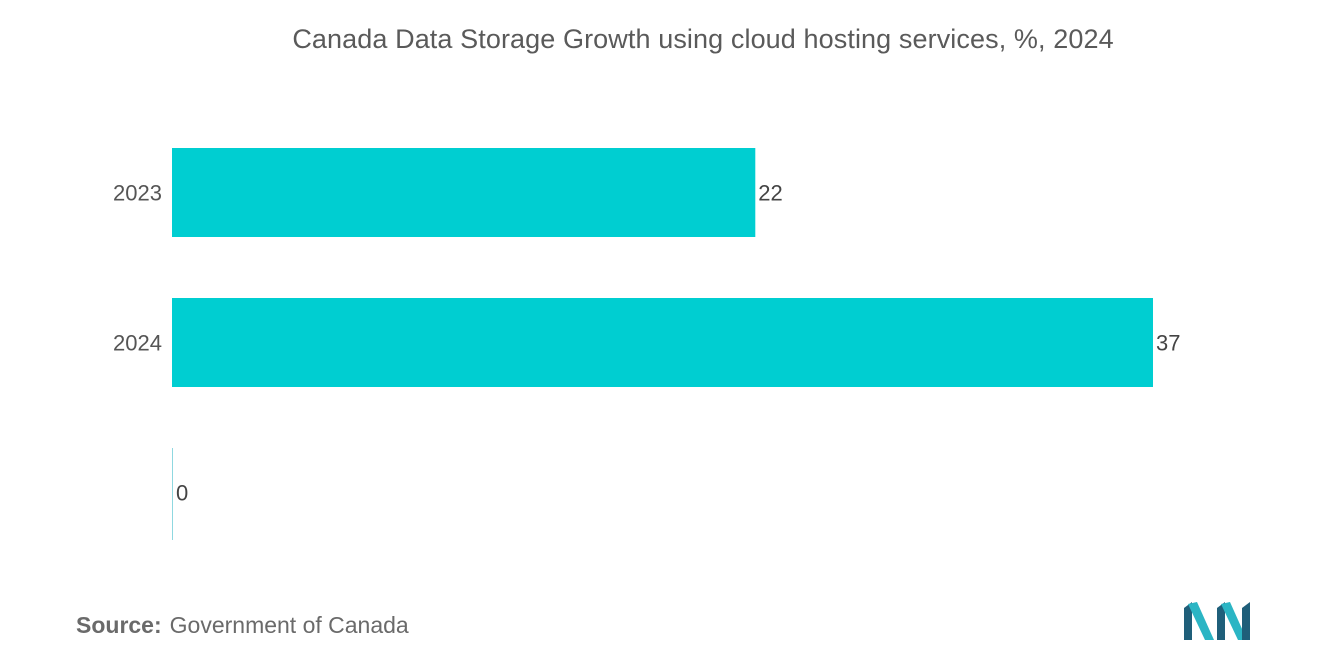 This screenshot has height=665, width=1320. I want to click on source-text: Government of Canada, so click(289, 625).